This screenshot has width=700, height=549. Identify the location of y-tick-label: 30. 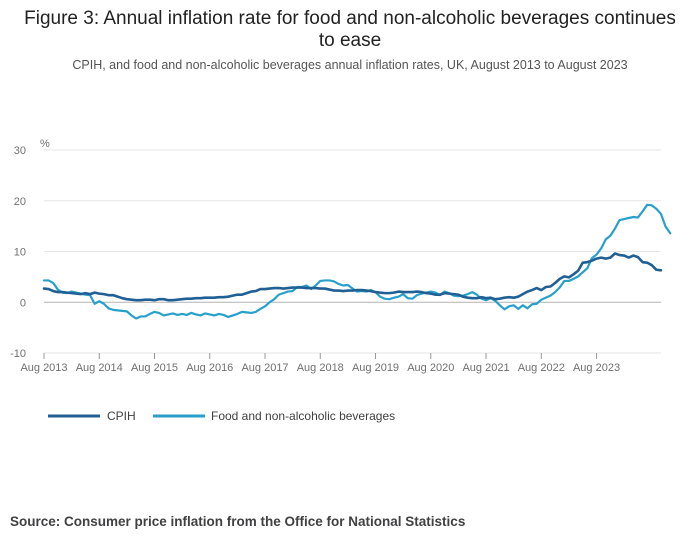
(20, 151).